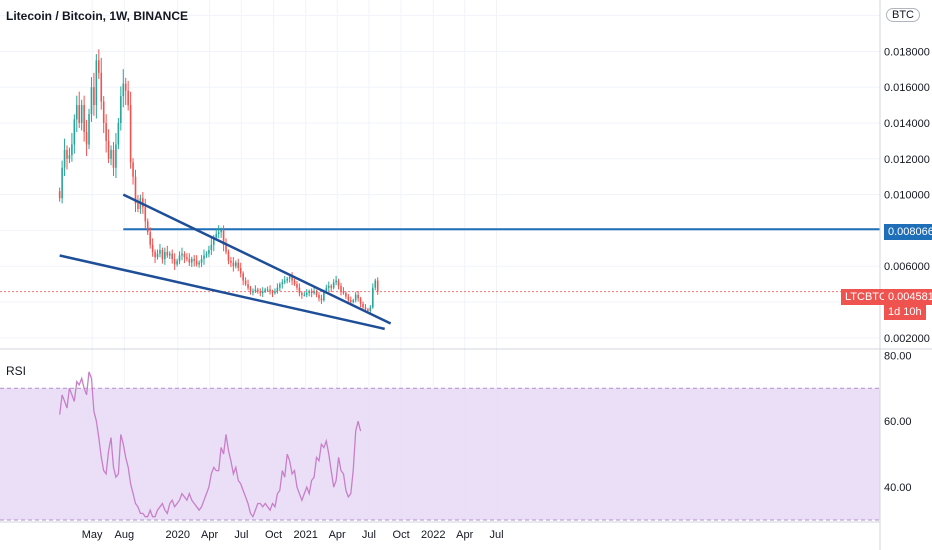 The width and height of the screenshot is (932, 550). What do you see at coordinates (92, 535) in the screenshot?
I see `time-tick-label: May` at bounding box center [92, 535].